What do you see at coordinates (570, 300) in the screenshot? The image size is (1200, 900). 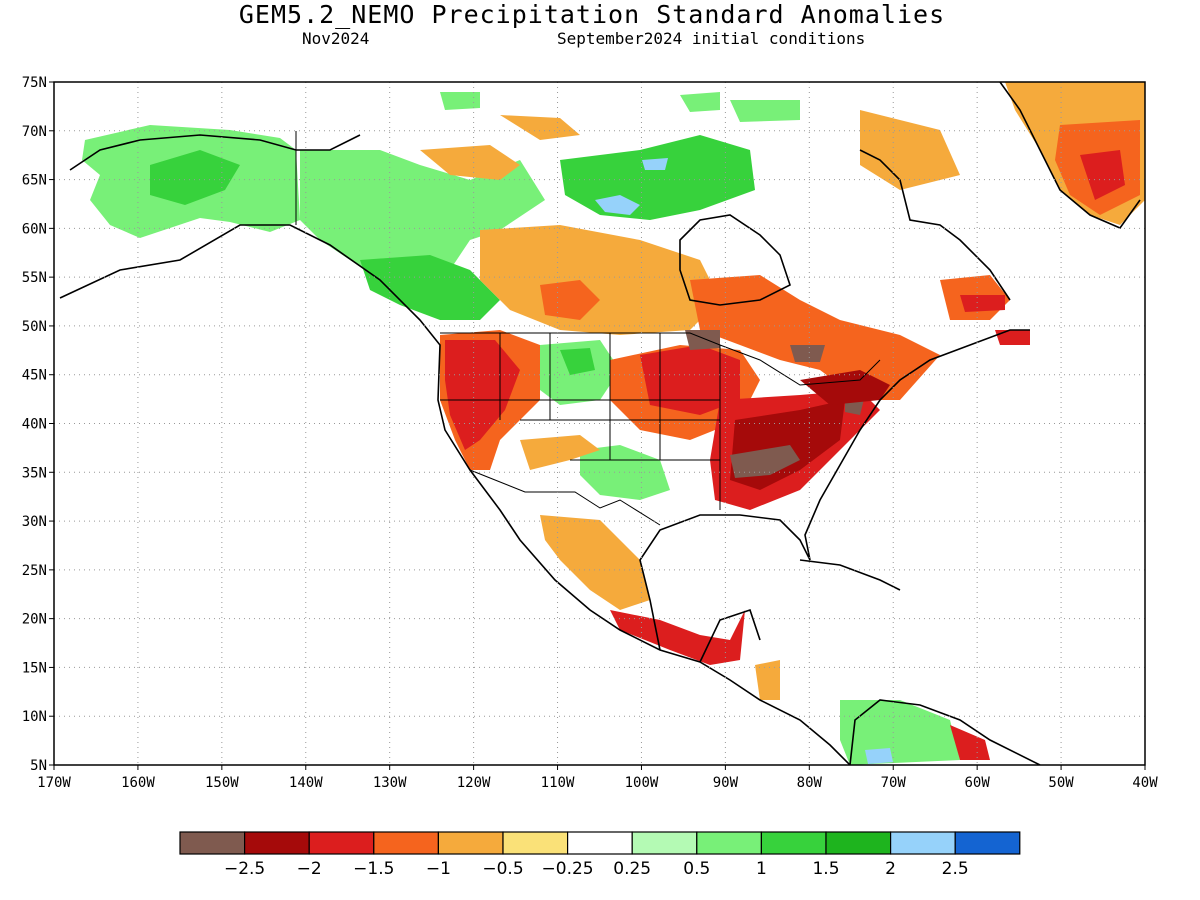 I see `prairies-orange` at bounding box center [570, 300].